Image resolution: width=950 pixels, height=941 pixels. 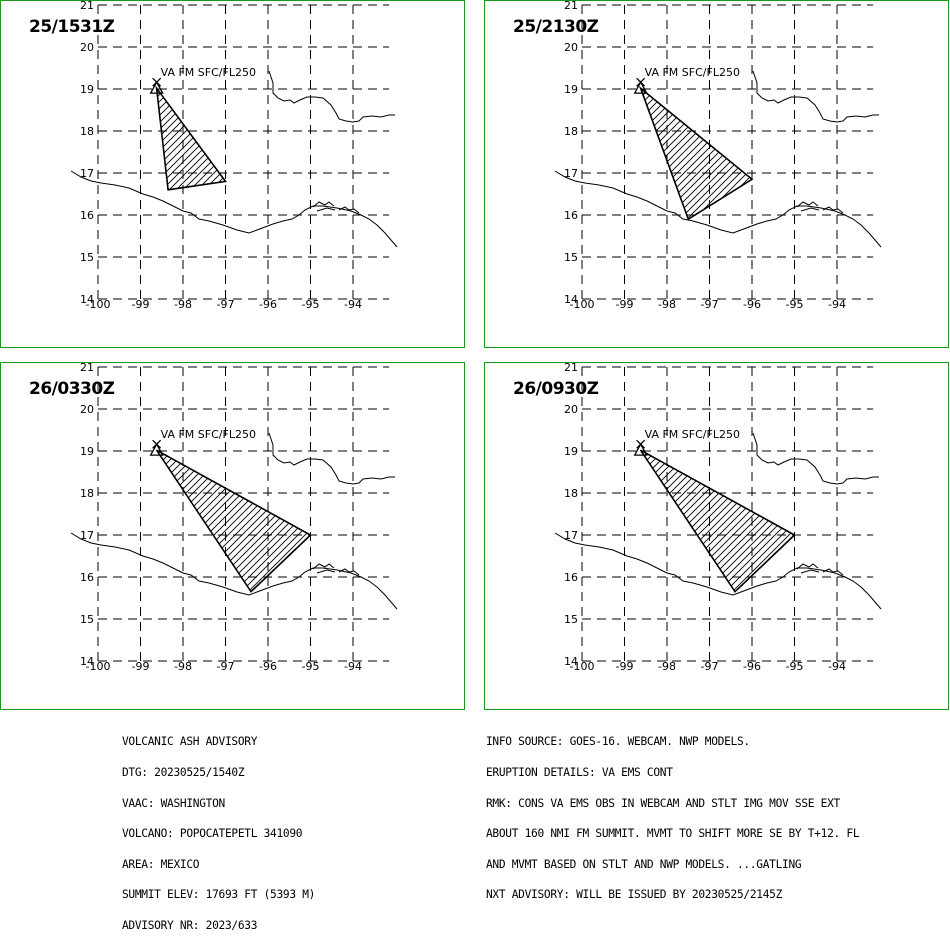 What do you see at coordinates (219, 895) in the screenshot?
I see `advisory-line: SUMMIT ELEV: 17693 FT (5393 M)` at bounding box center [219, 895].